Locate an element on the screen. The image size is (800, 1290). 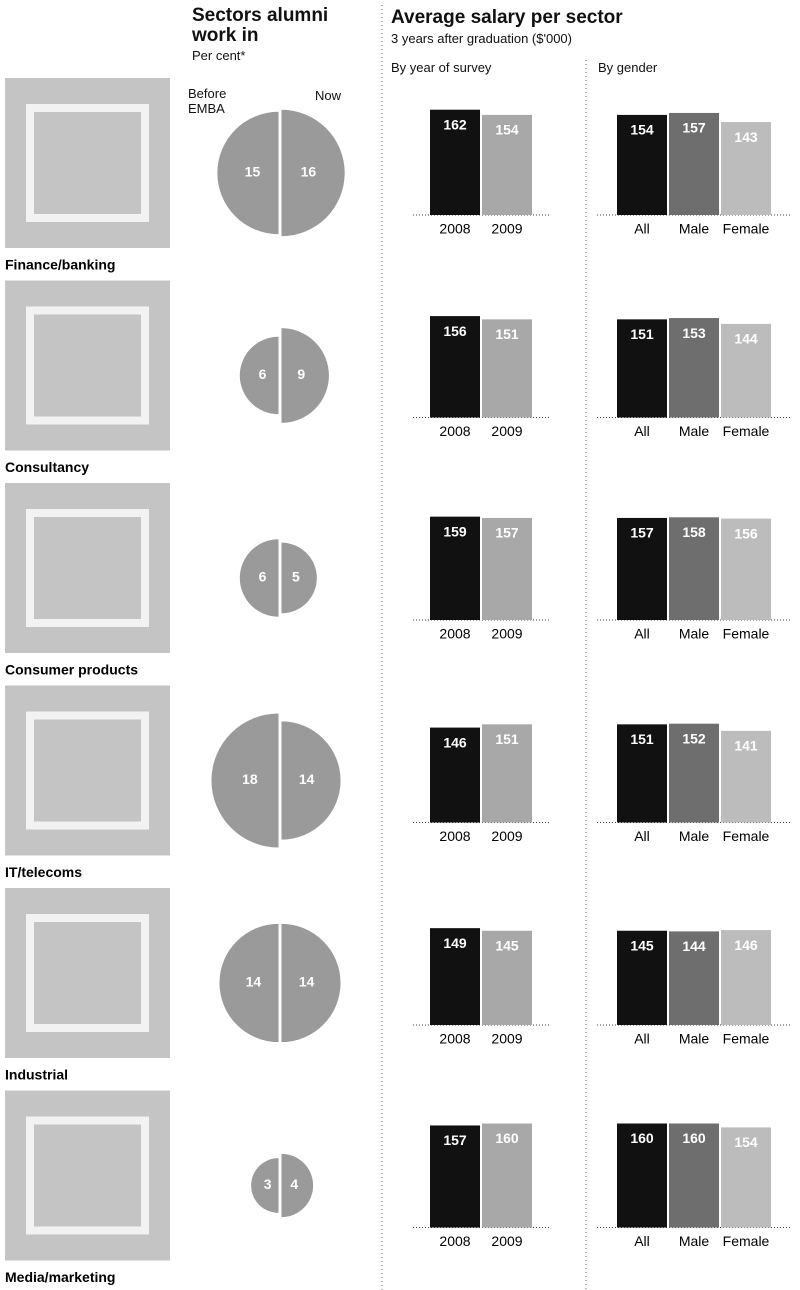
sector-name: Industrial is located at coordinates (36, 1075).